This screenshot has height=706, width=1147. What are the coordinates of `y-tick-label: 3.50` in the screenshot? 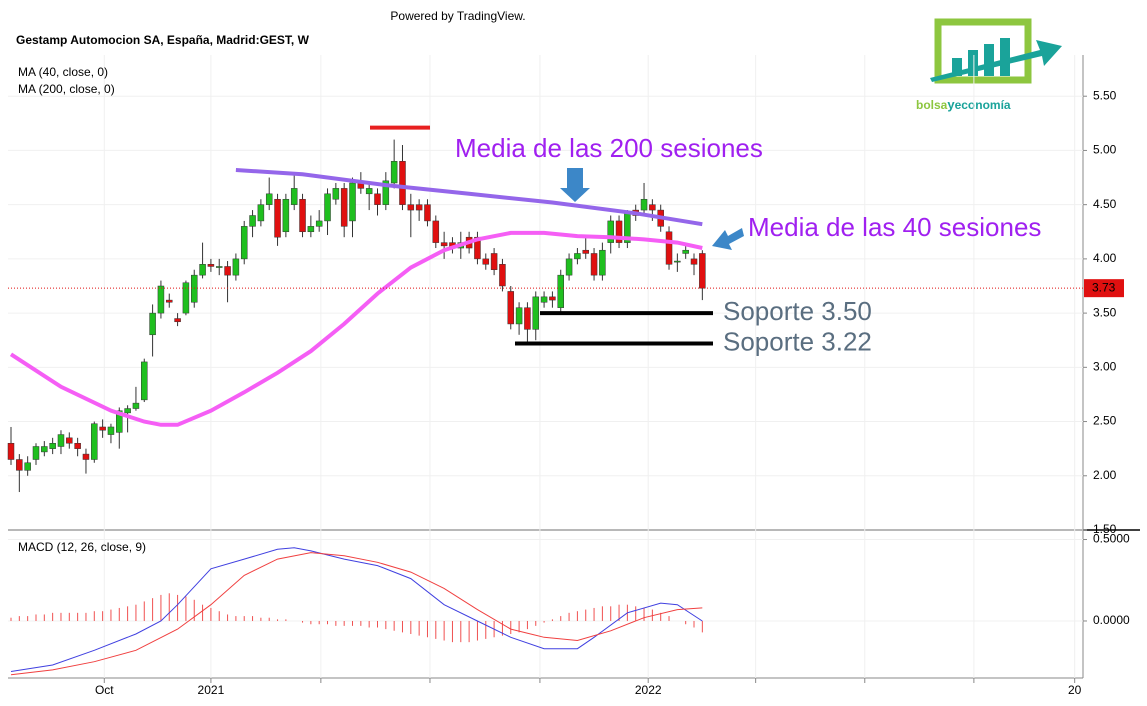 It's located at (1105, 312).